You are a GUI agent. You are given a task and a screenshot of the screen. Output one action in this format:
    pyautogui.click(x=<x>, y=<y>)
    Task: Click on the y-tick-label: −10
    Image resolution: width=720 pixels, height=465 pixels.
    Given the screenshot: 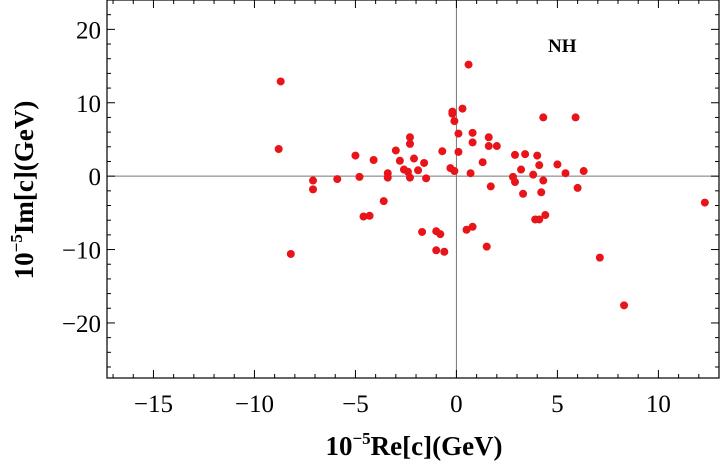 What is the action you would take?
    pyautogui.click(x=81, y=251)
    